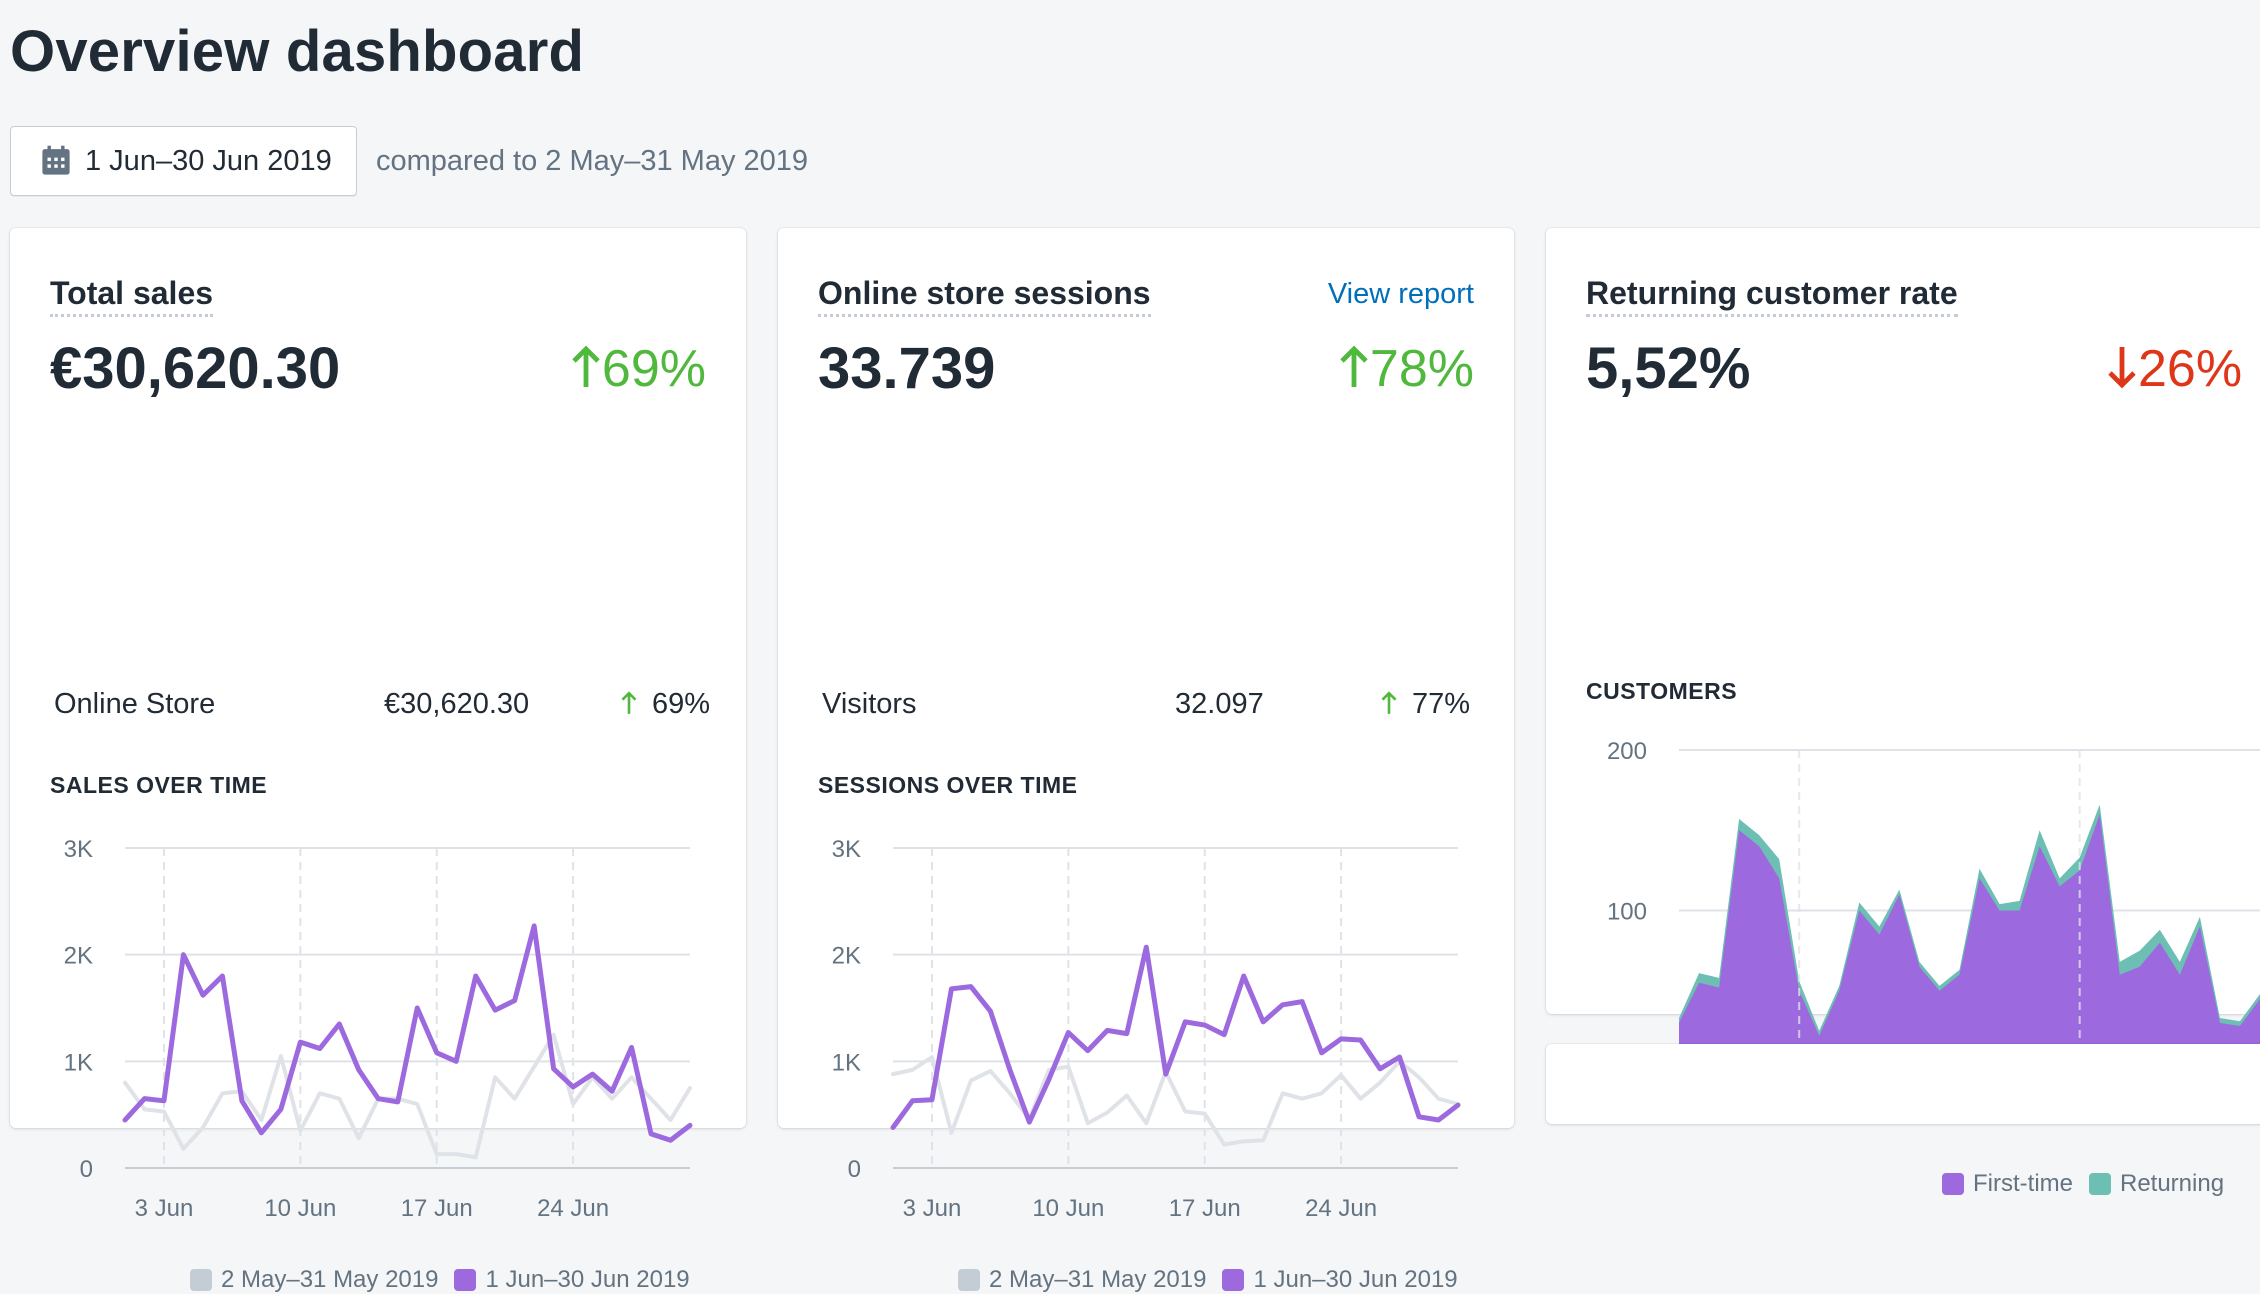  What do you see at coordinates (456, 704) in the screenshot?
I see `online-store-value: €30,620.30` at bounding box center [456, 704].